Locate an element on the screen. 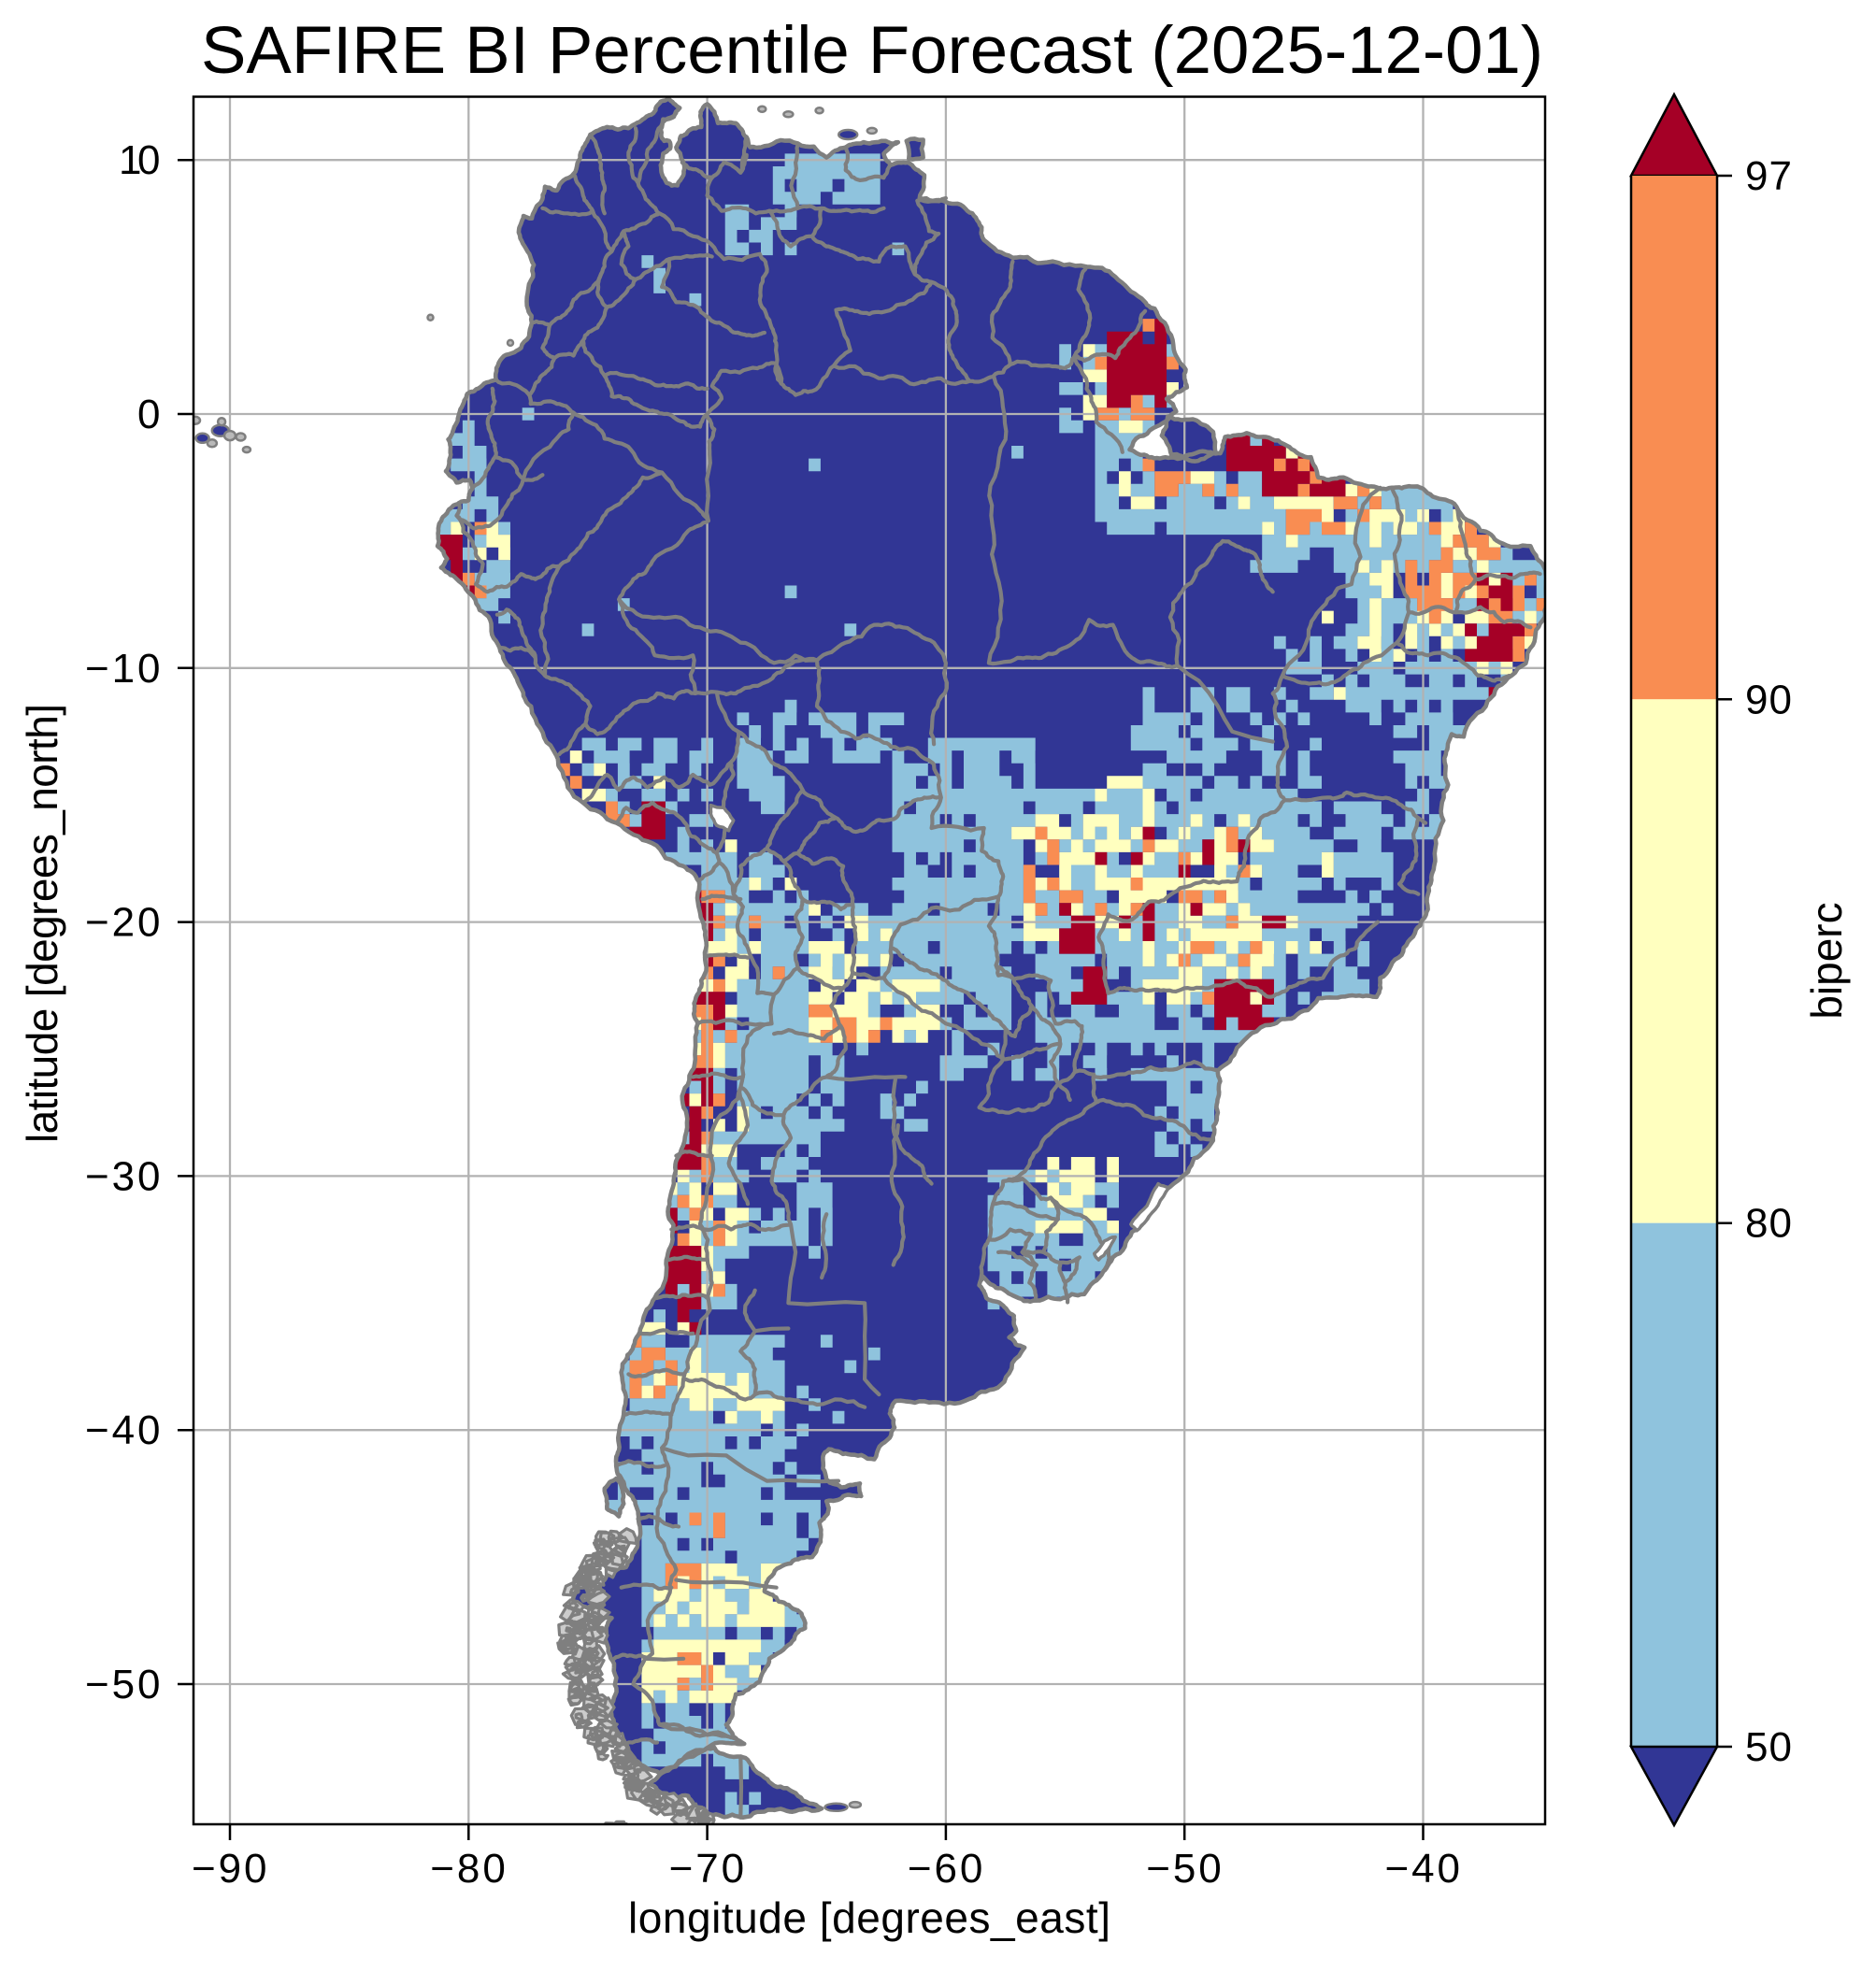 Image resolution: width=1876 pixels, height=1971 pixels. svg-text: 97 is located at coordinates (1769, 176).